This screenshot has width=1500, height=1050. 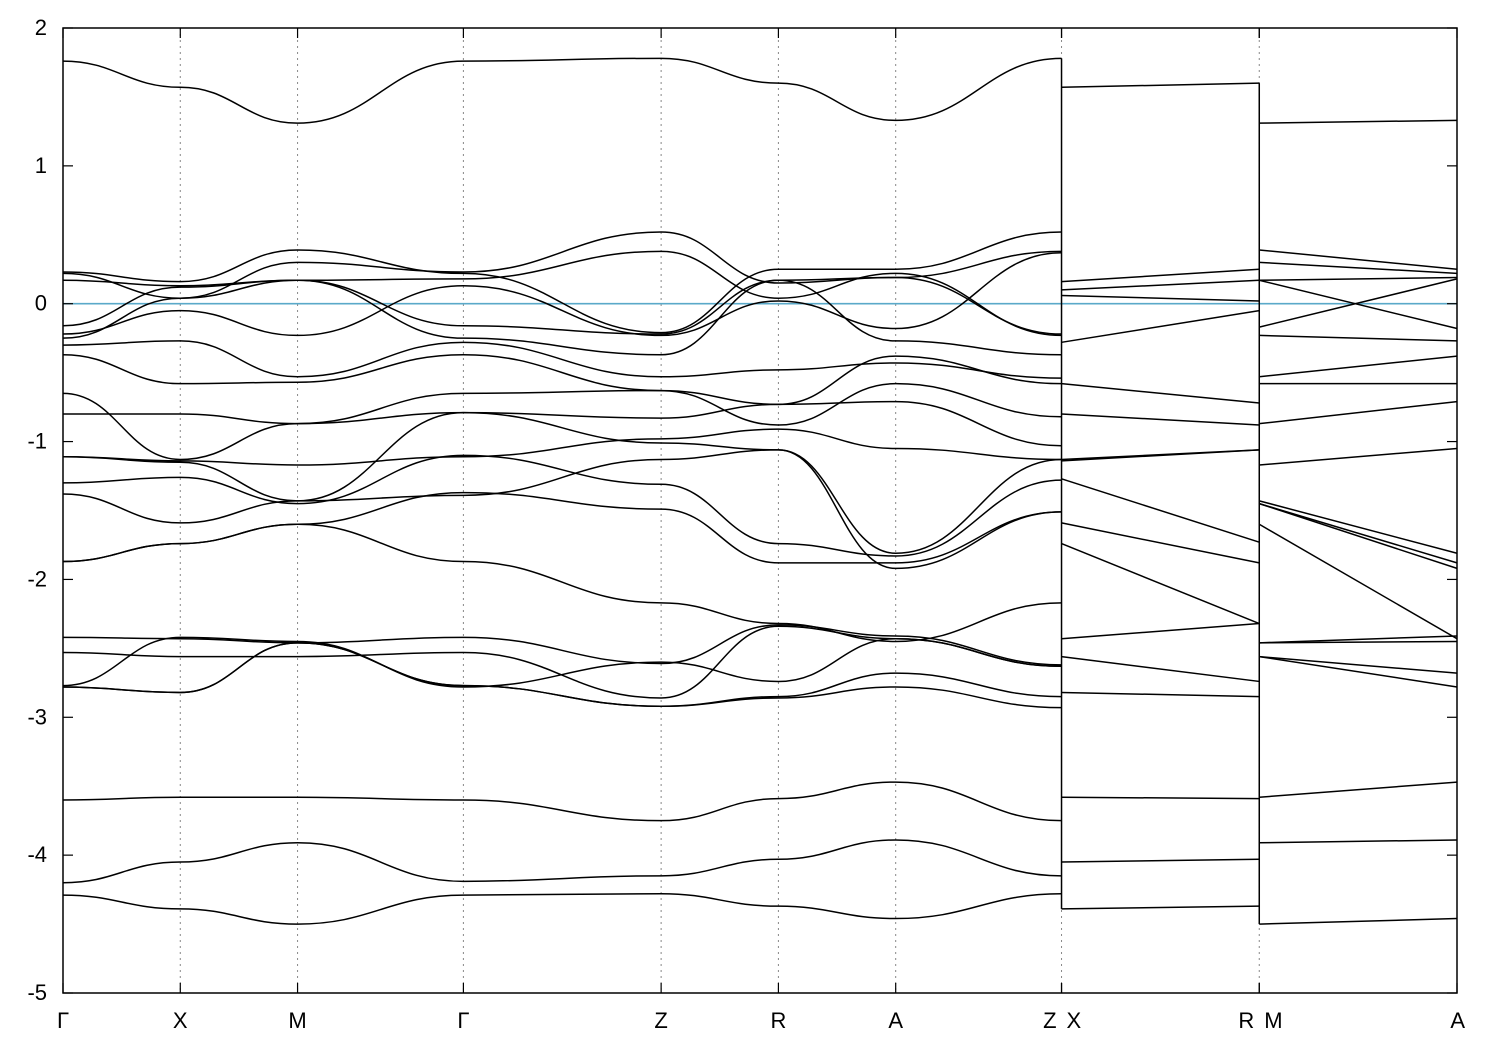 What do you see at coordinates (37, 992) in the screenshot?
I see `y-tick-label: -5` at bounding box center [37, 992].